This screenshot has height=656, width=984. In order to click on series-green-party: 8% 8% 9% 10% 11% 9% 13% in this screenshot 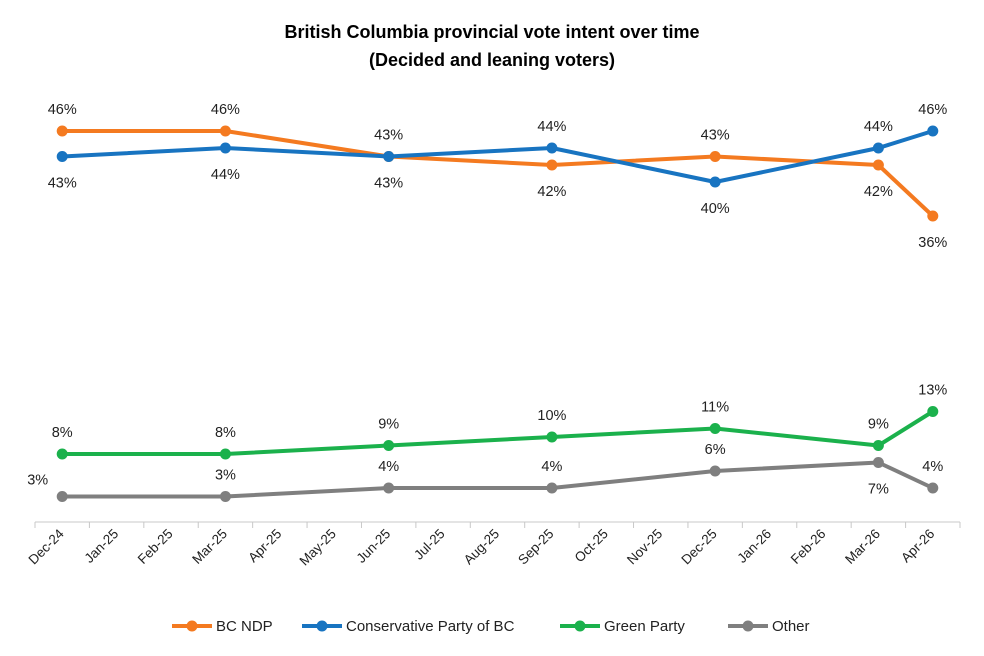, I will do `click(499, 421)`.